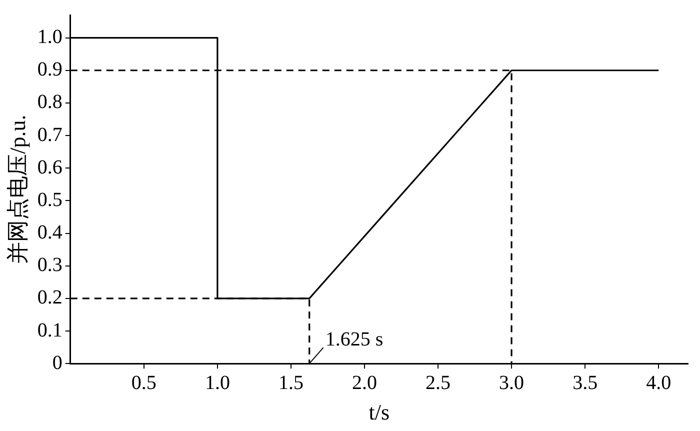 The width and height of the screenshot is (700, 431). I want to click on y-tick-label: 0.8, so click(49, 102).